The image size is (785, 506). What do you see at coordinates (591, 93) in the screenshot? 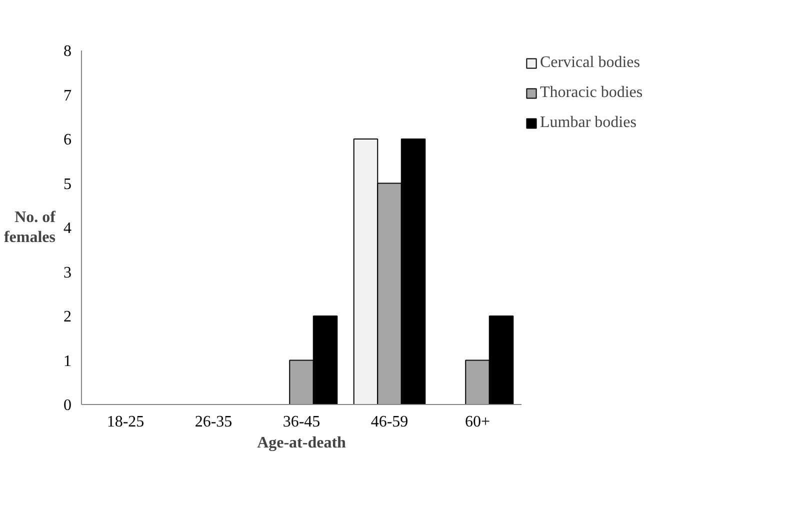
I see `legend-label: Thoracic bodies` at bounding box center [591, 93].